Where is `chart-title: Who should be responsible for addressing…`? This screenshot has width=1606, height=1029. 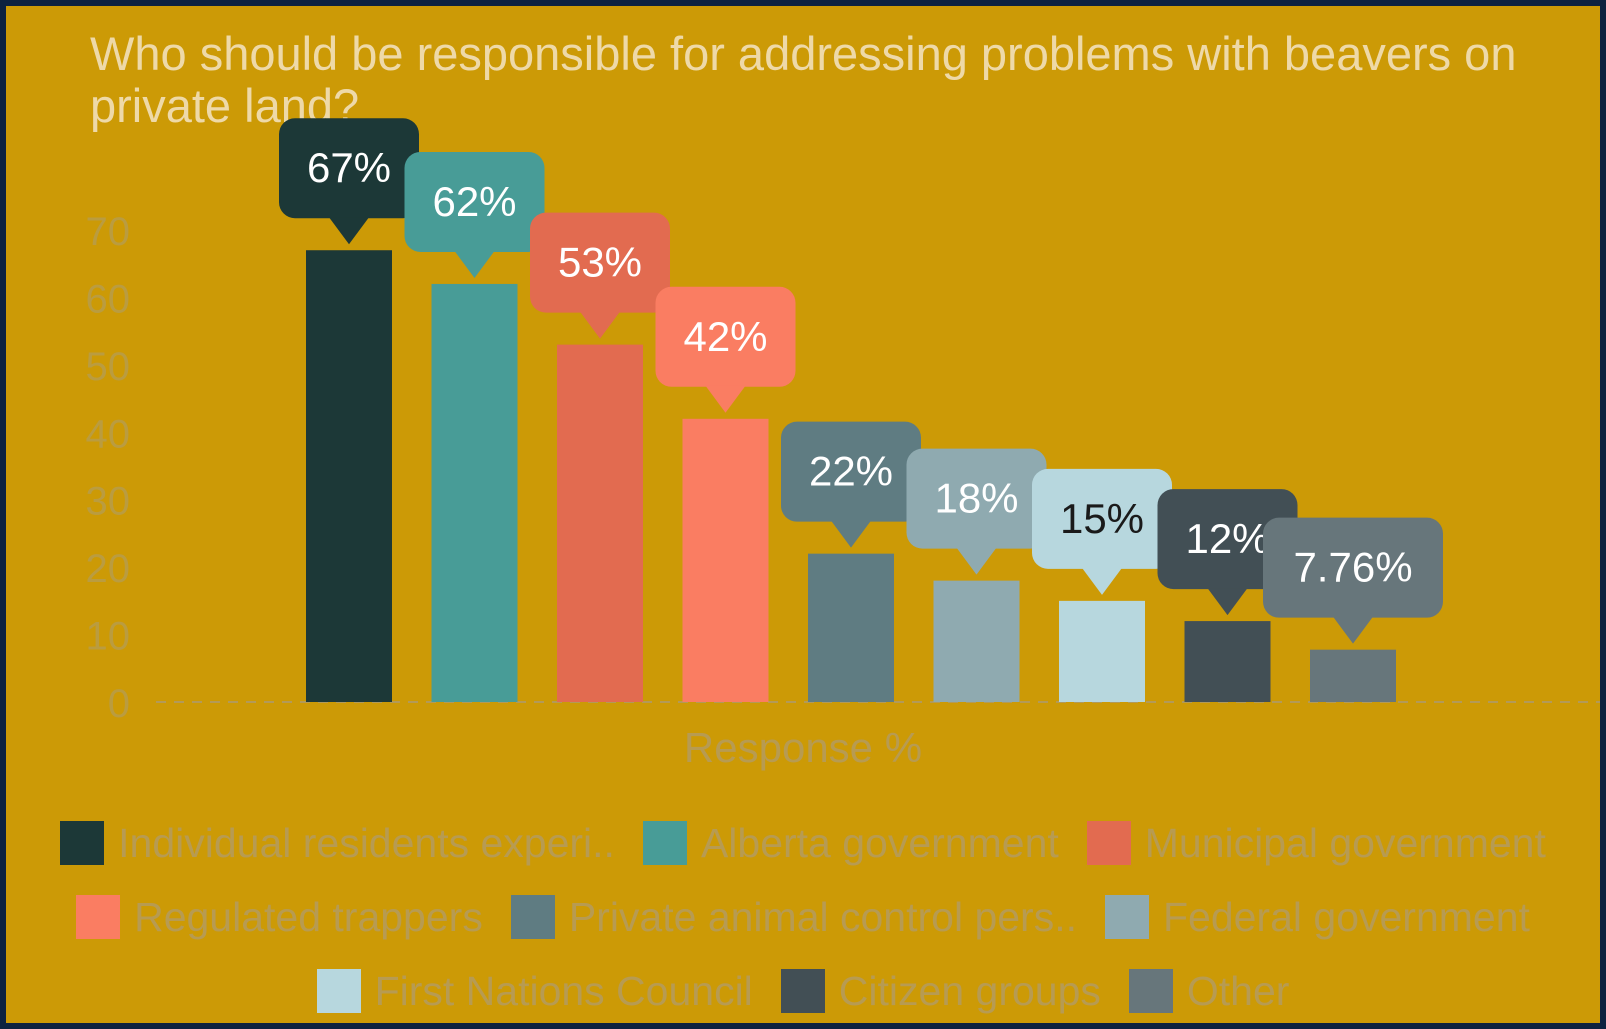 chart-title: Who should be responsible for addressing… is located at coordinates (803, 79).